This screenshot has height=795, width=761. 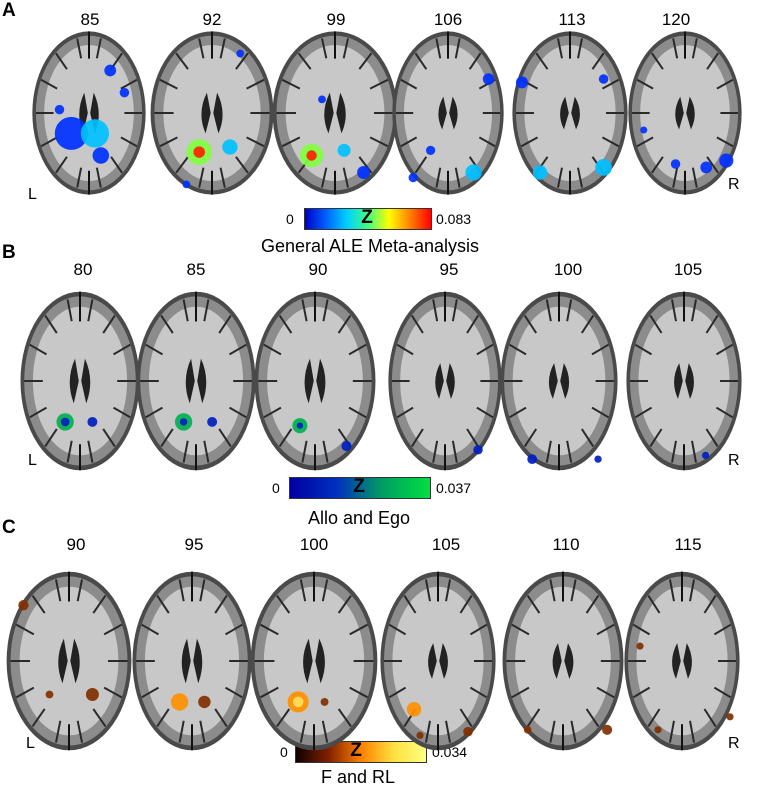 What do you see at coordinates (83, 269) in the screenshot?
I see `slice-number: 80` at bounding box center [83, 269].